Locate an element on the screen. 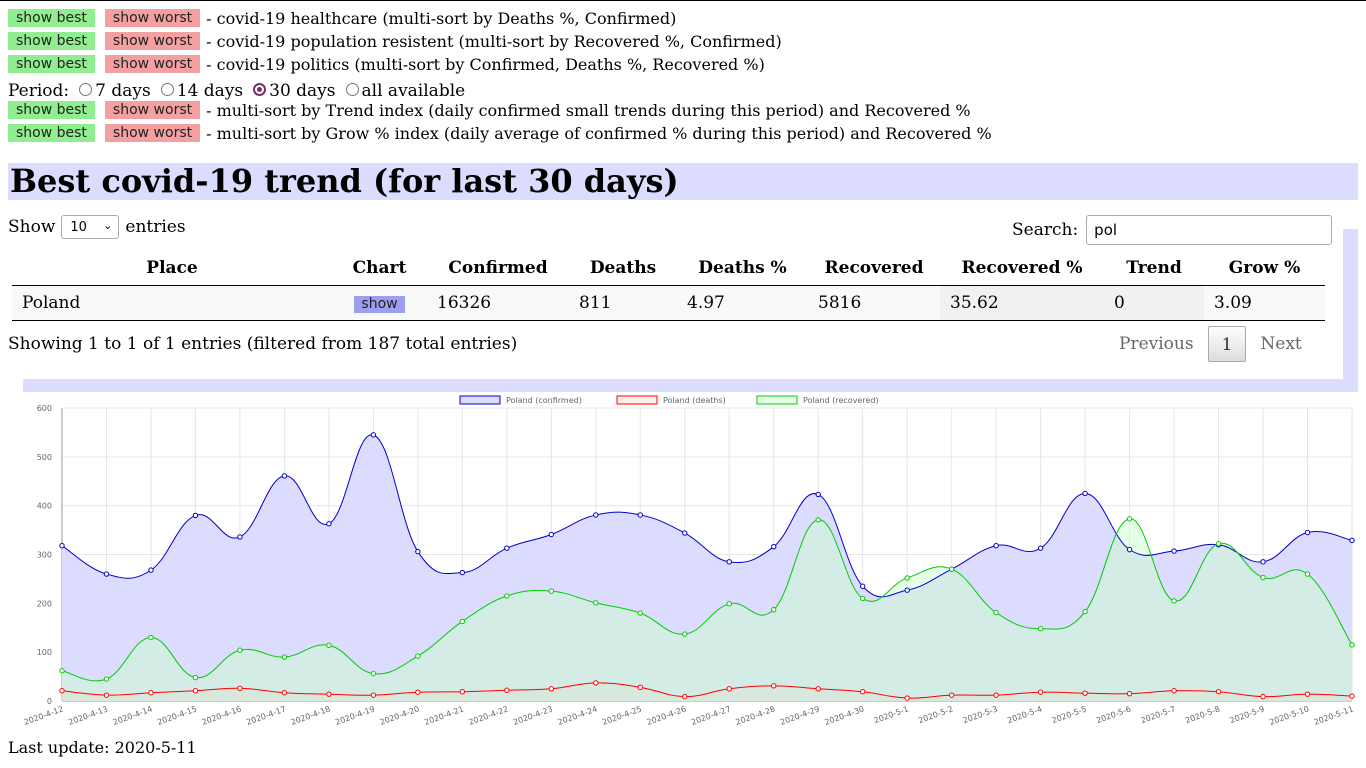  length-control: Show 10 ⌄ entries is located at coordinates (97, 227).